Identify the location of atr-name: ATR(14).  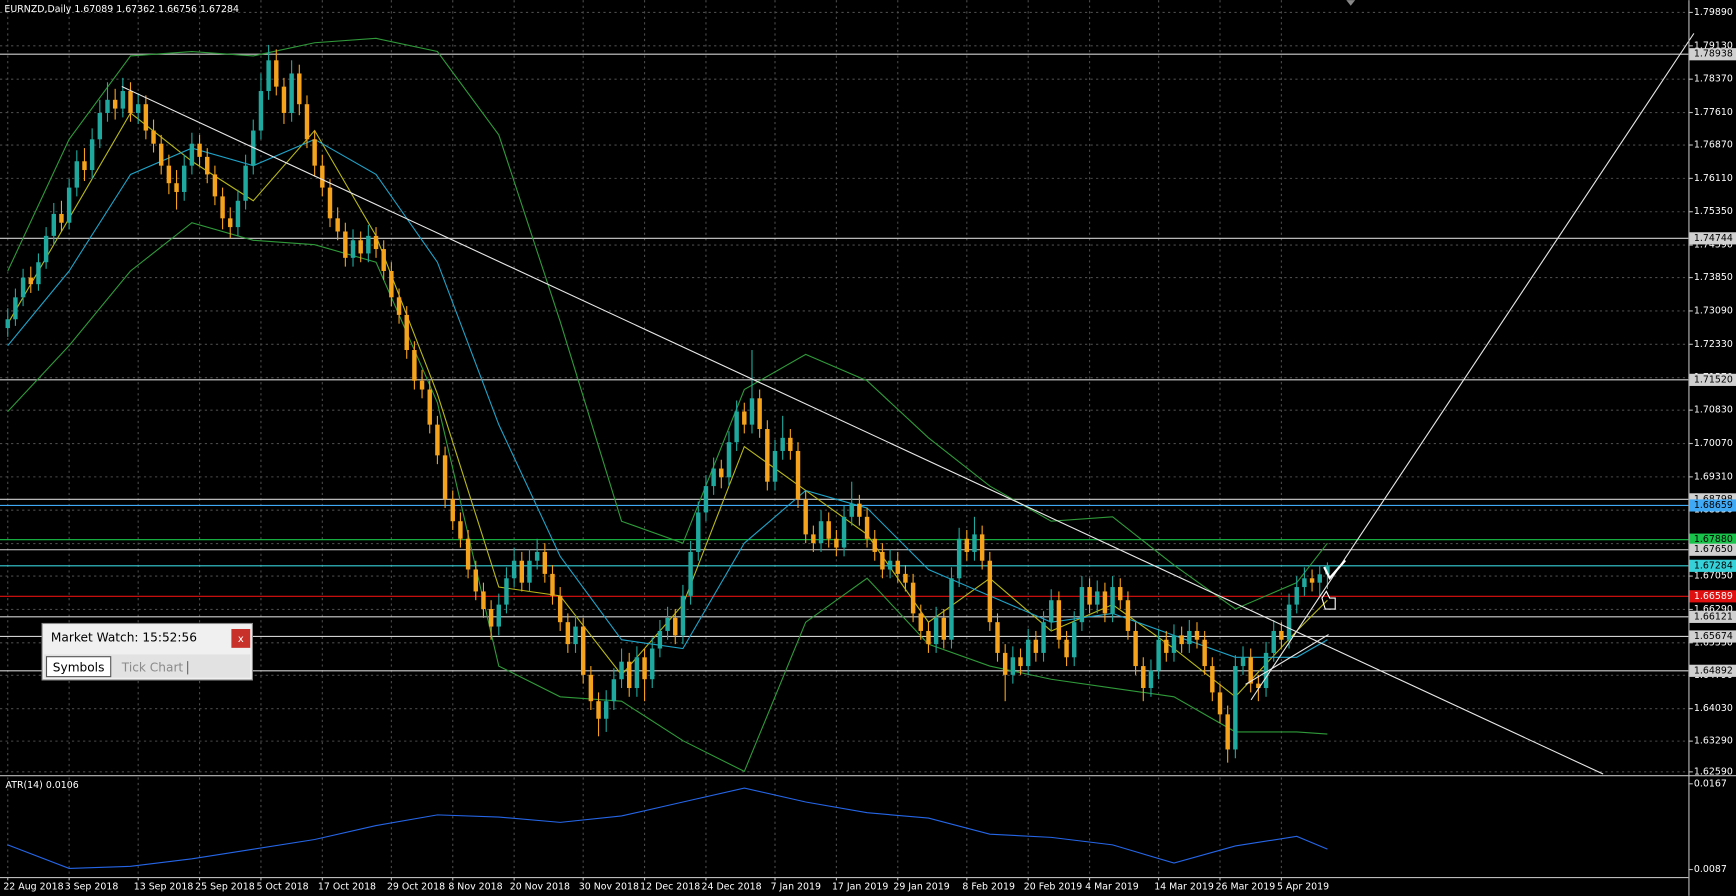
(24, 785).